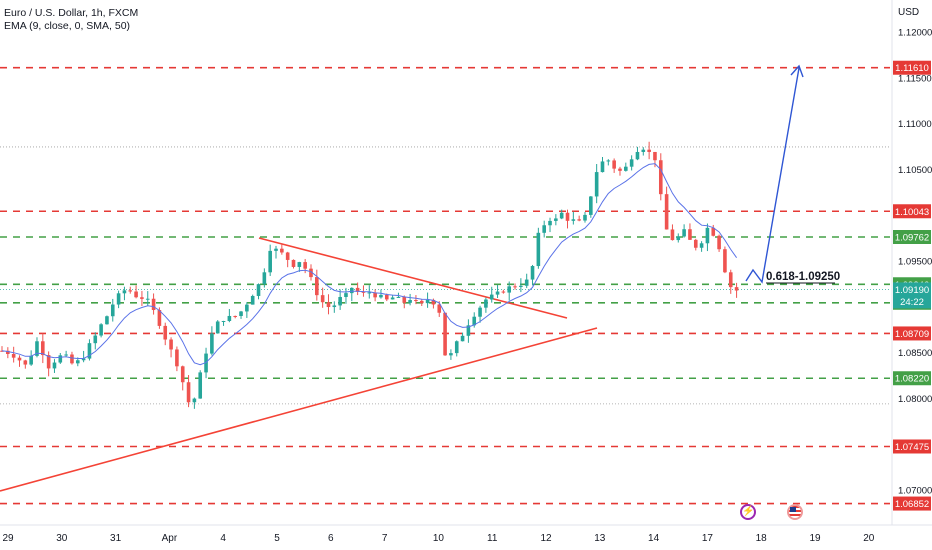 This screenshot has width=932, height=550. What do you see at coordinates (277, 538) in the screenshot?
I see `x-tick-label: 5` at bounding box center [277, 538].